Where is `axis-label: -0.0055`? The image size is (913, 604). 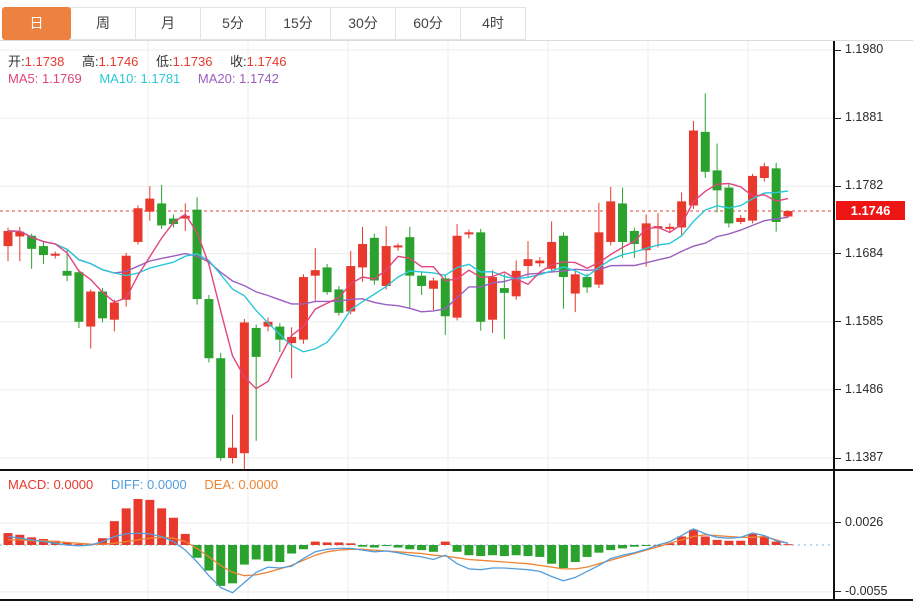 axis-label: -0.0055 is located at coordinates (866, 590).